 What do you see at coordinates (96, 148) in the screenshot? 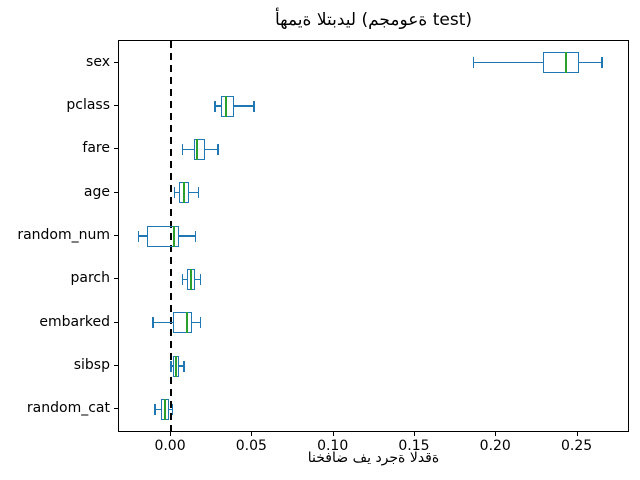
I see `y-tick-label: fare` at bounding box center [96, 148].